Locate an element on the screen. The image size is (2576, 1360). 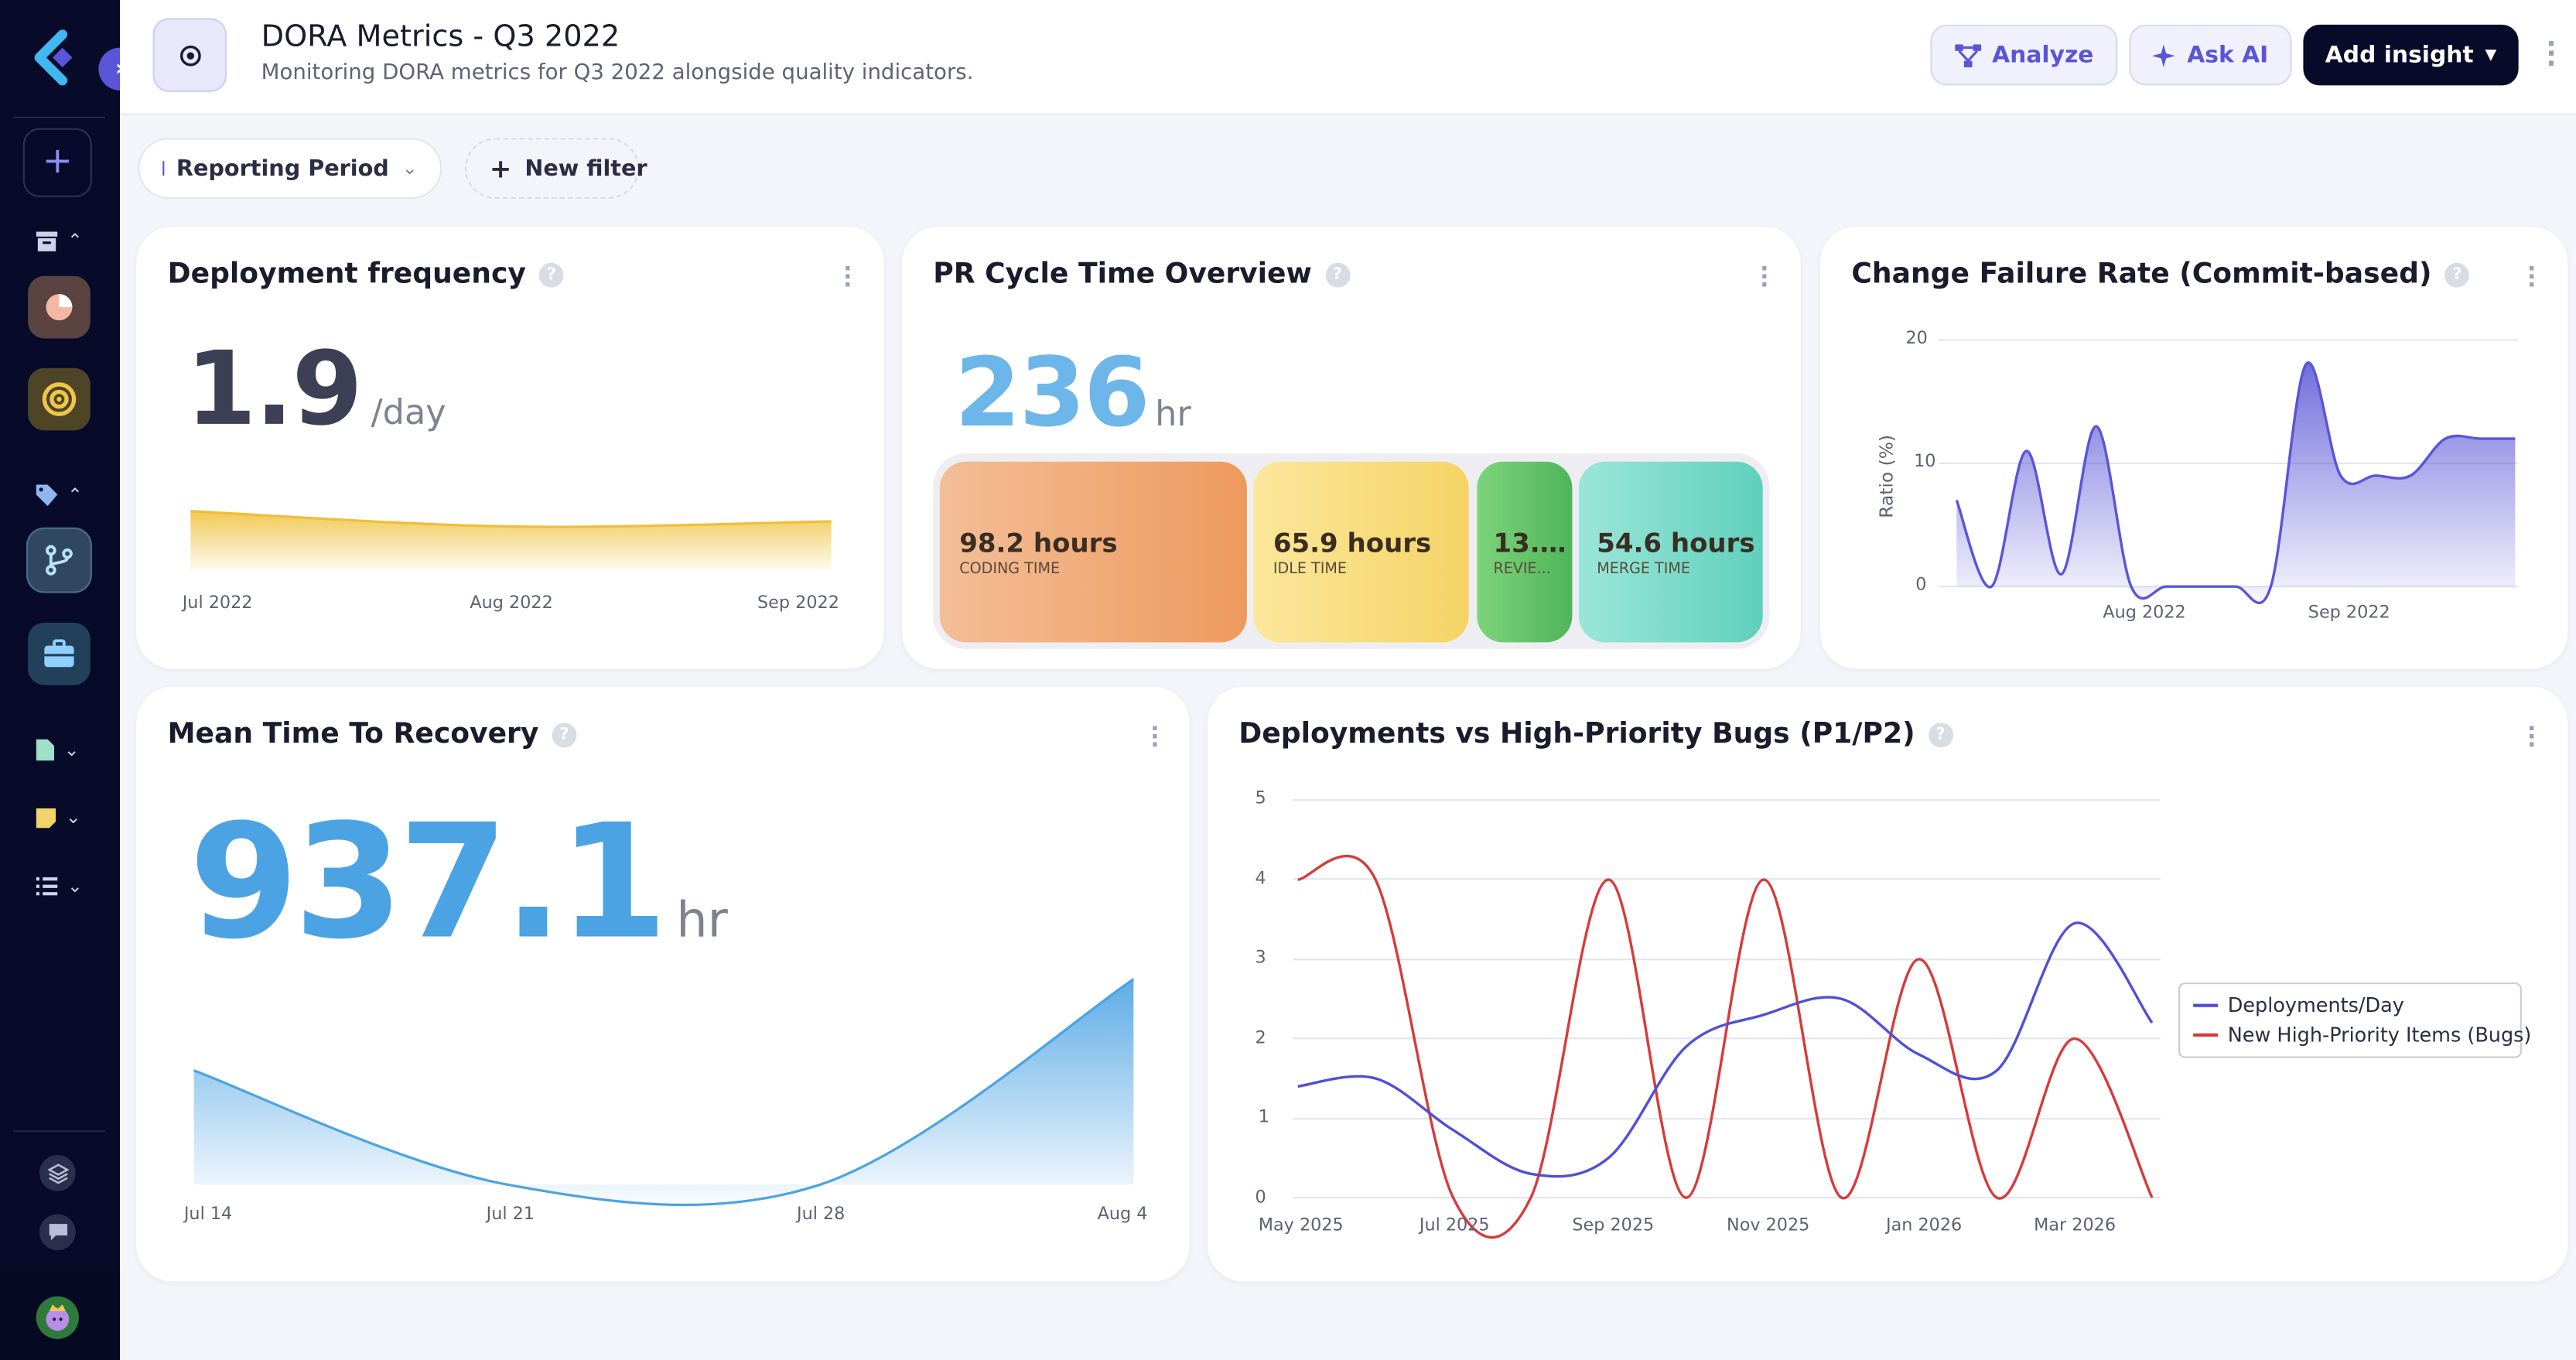
new-filter-button: + New filter is located at coordinates (556, 168).